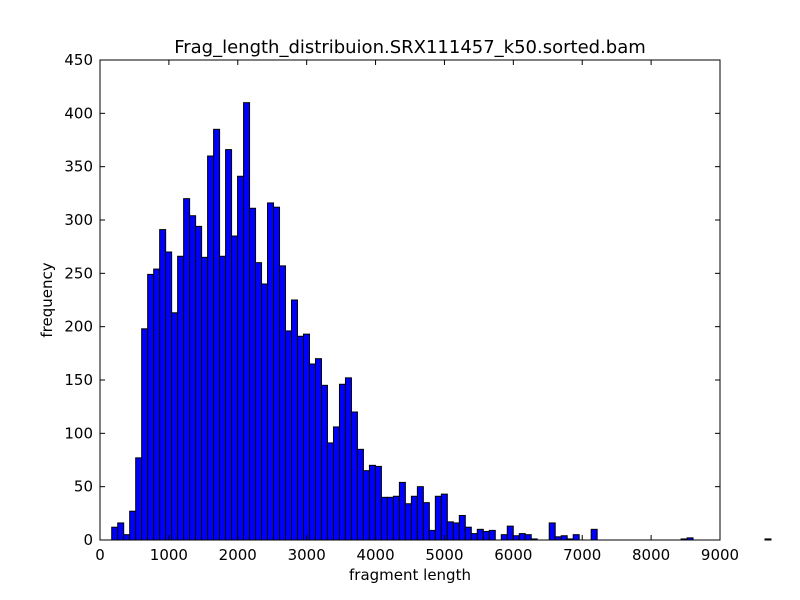 The width and height of the screenshot is (800, 600). I want to click on x-tick-label: 5000, so click(444, 555).